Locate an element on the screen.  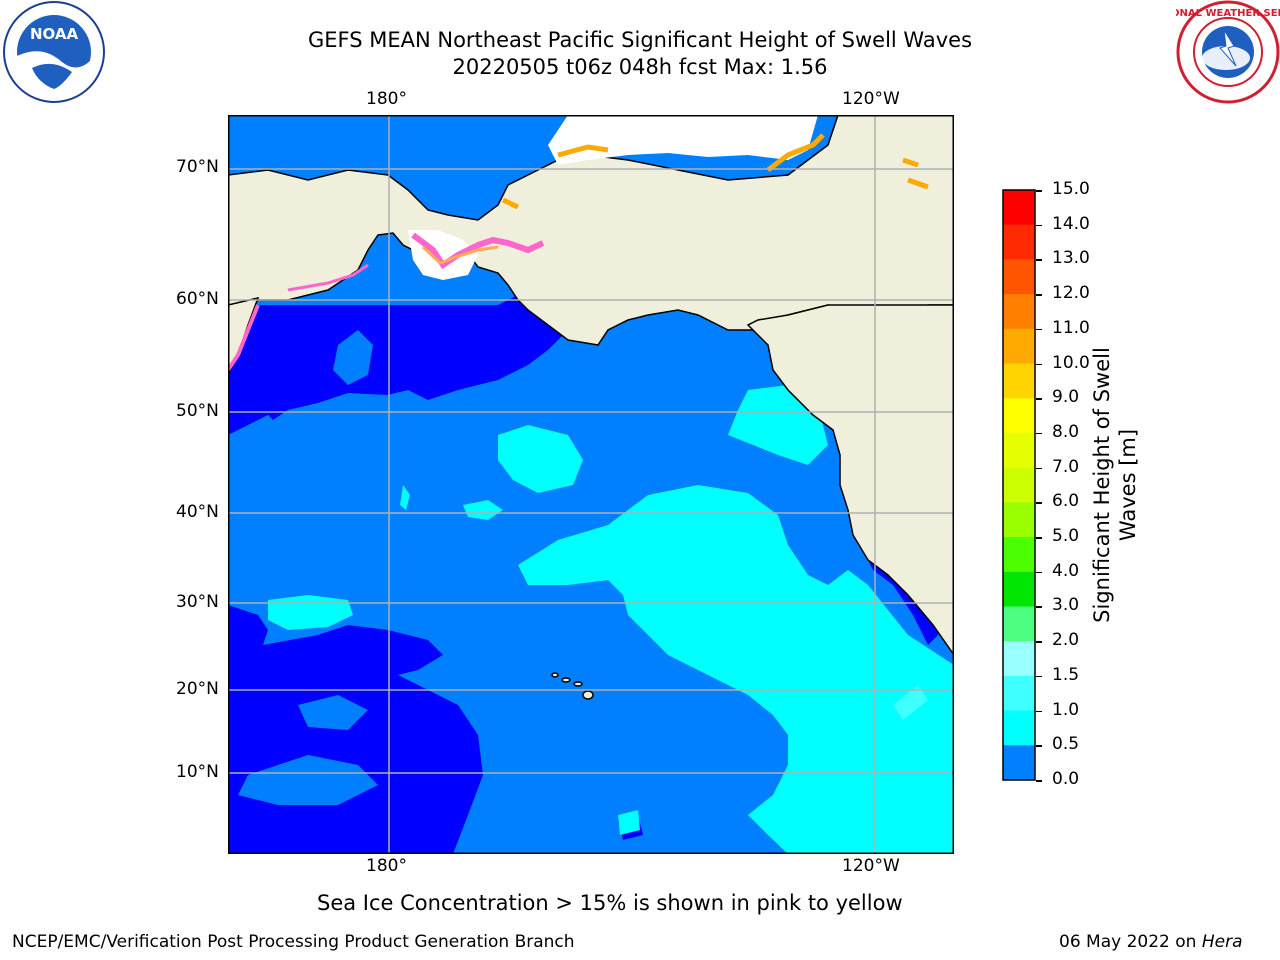
lat-label-10n: 10°N is located at coordinates (197, 772).